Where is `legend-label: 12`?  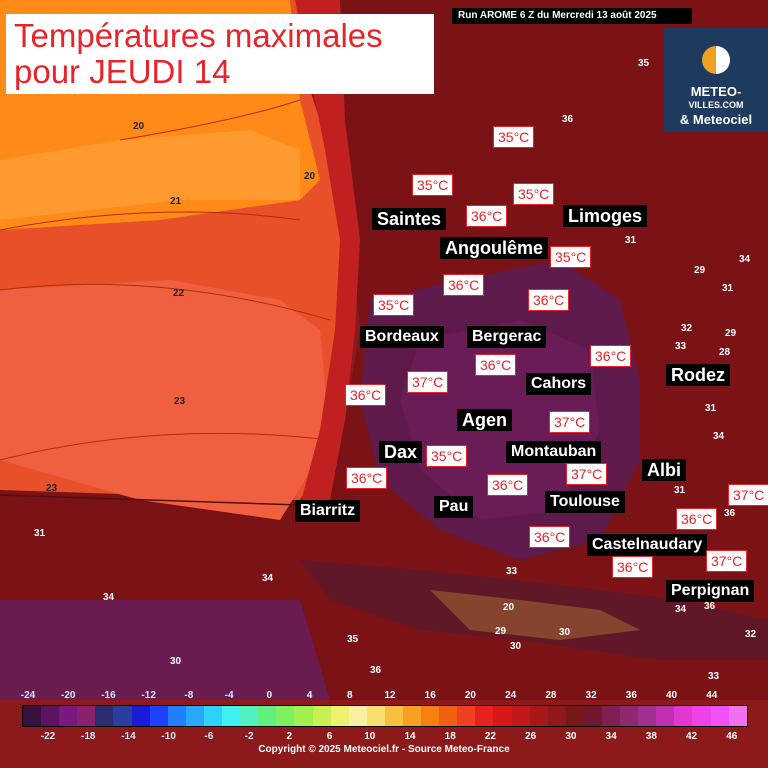
legend-label: 12 is located at coordinates (390, 695).